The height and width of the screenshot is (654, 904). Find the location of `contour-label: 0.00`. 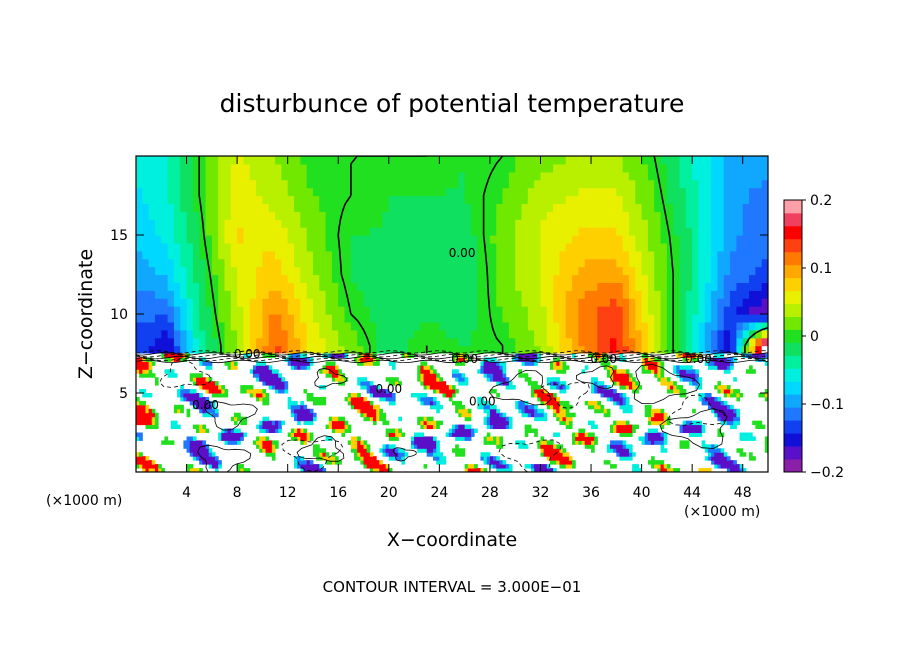

contour-label: 0.00 is located at coordinates (247, 354).